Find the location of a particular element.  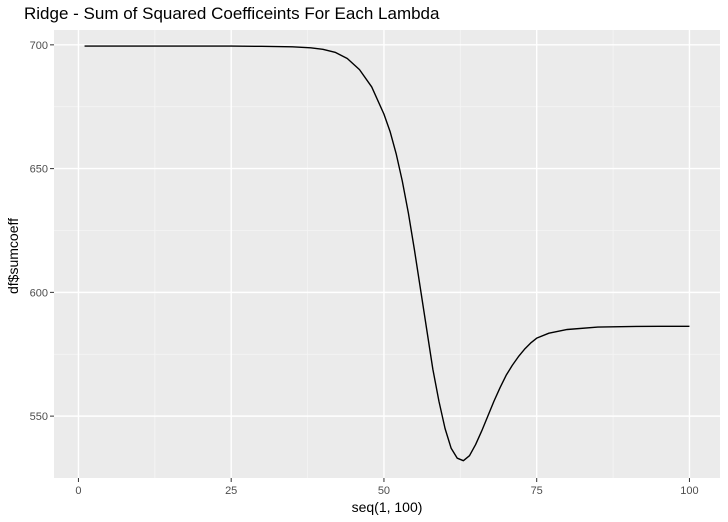

x-tick-label: 100 is located at coordinates (689, 491).